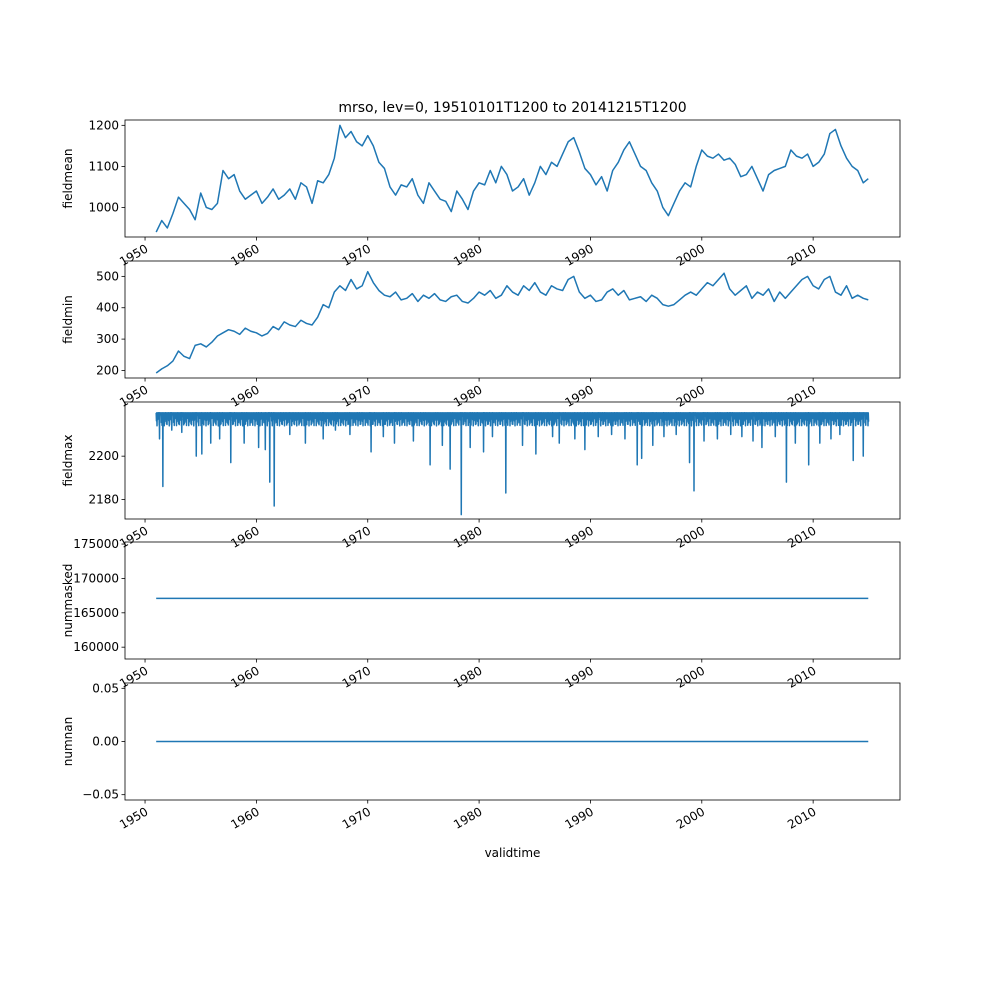 The width and height of the screenshot is (1000, 1000). What do you see at coordinates (96, 578) in the screenshot?
I see `y-tick-label: 170000` at bounding box center [96, 578].